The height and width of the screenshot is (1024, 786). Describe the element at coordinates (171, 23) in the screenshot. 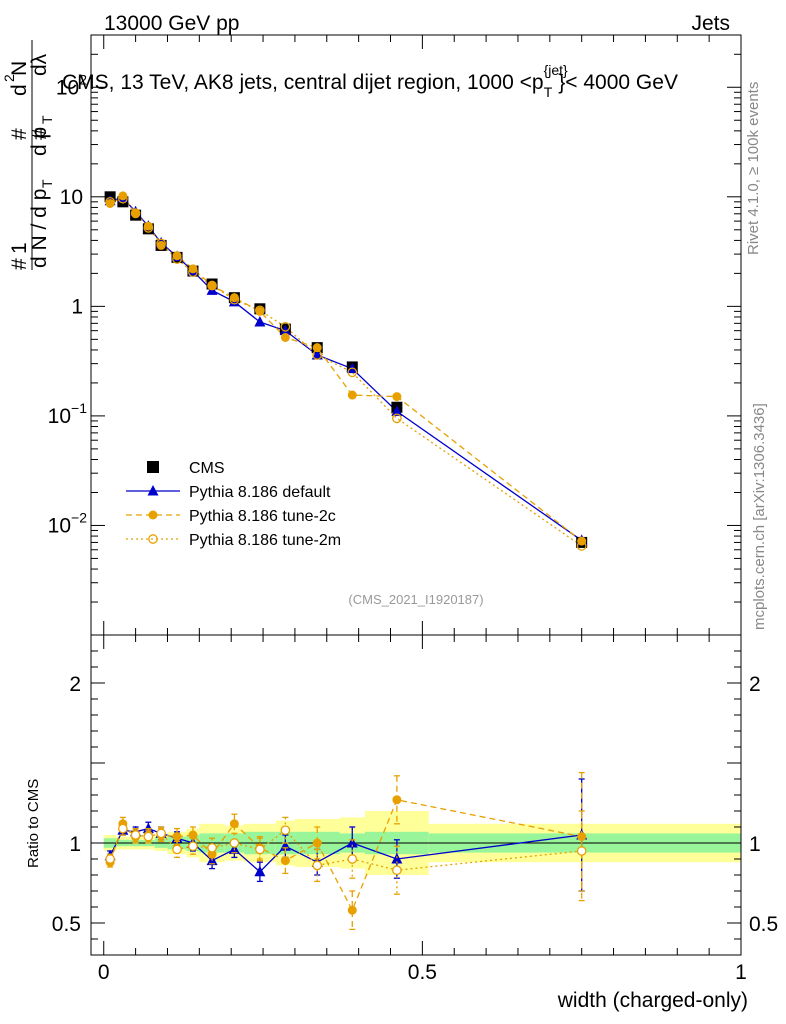

I see `header-left: 13000 GeV pp` at that location.